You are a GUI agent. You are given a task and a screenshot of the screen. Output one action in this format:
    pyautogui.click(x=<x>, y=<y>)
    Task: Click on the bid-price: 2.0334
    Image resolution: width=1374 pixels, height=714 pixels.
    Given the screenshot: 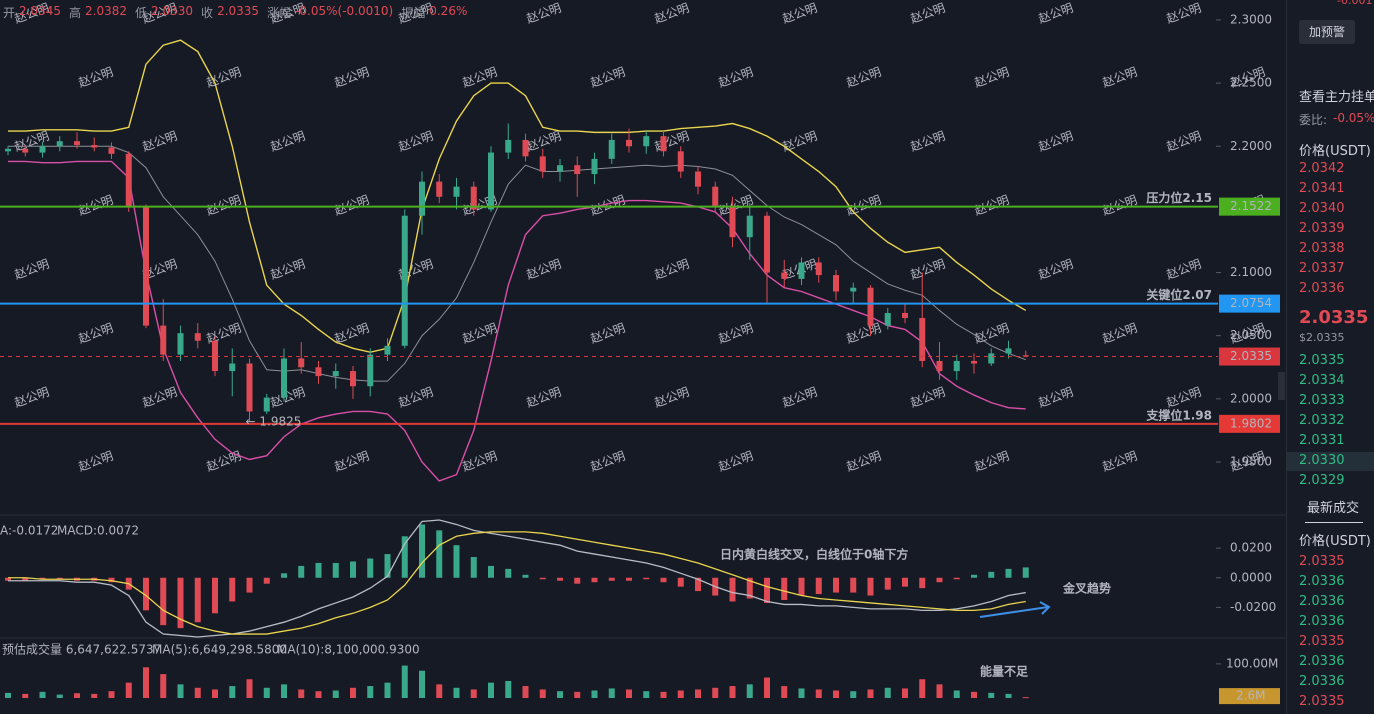 What is the action you would take?
    pyautogui.click(x=1322, y=380)
    